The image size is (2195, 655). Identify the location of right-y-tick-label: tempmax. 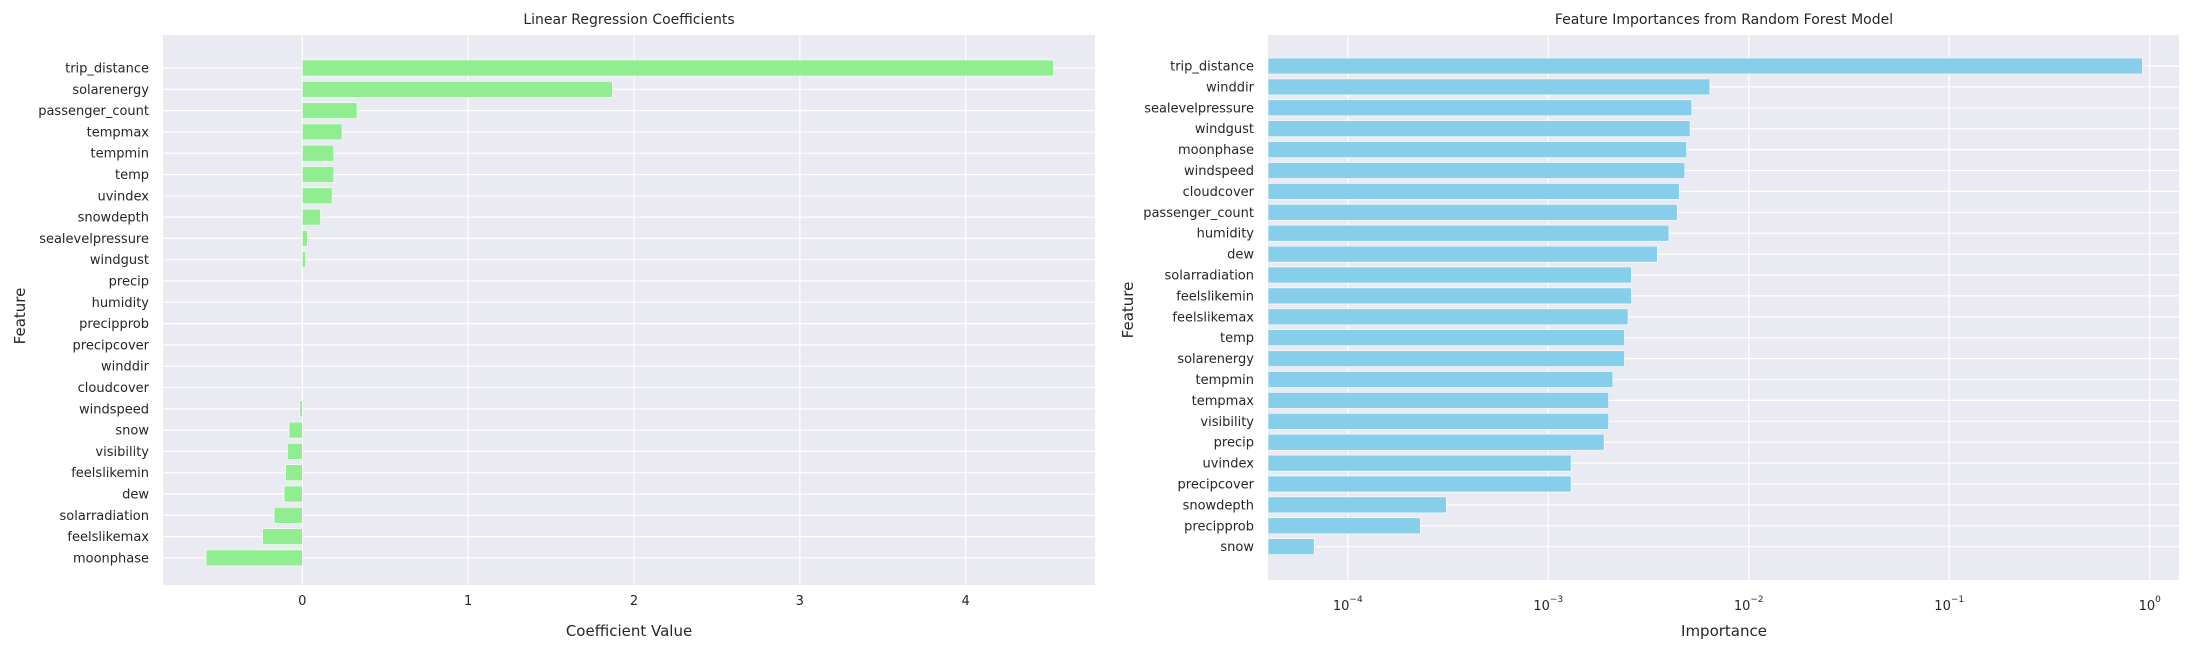
(1223, 401).